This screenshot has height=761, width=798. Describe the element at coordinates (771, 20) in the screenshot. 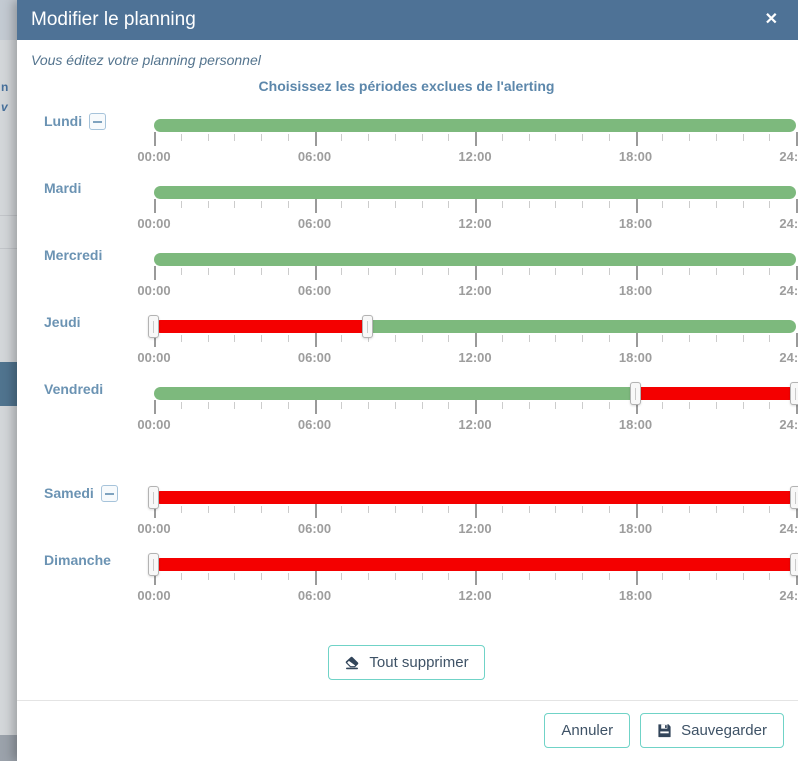

I see `close-icon: ✕` at that location.